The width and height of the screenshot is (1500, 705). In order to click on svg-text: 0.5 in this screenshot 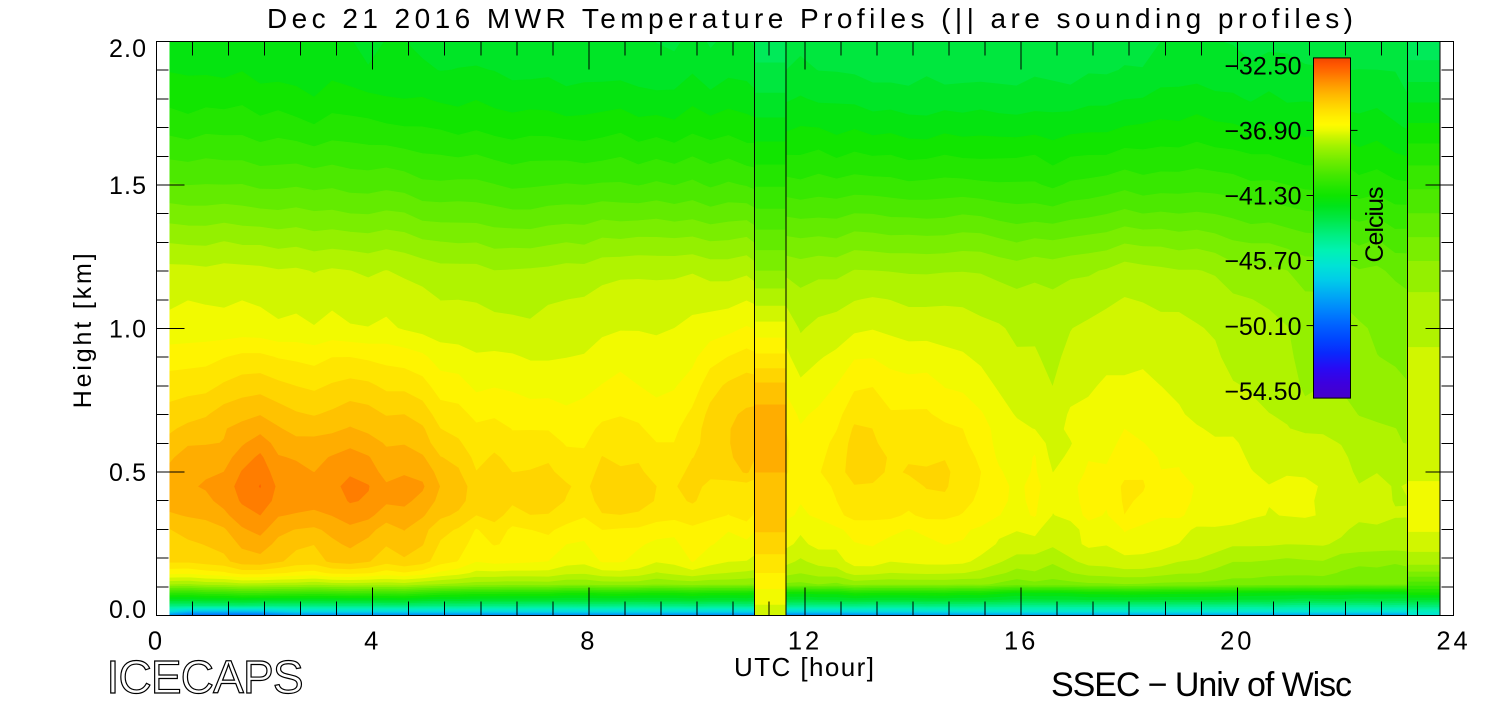, I will do `click(127, 473)`.